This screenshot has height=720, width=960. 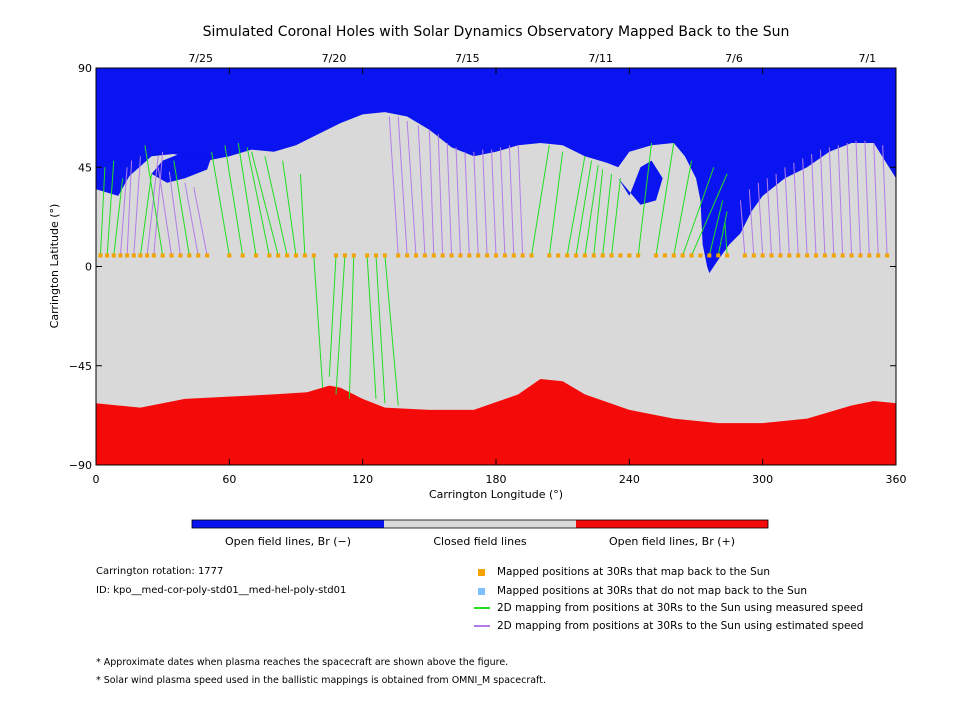 What do you see at coordinates (88, 267) in the screenshot?
I see `y-tick-label: 0` at bounding box center [88, 267].